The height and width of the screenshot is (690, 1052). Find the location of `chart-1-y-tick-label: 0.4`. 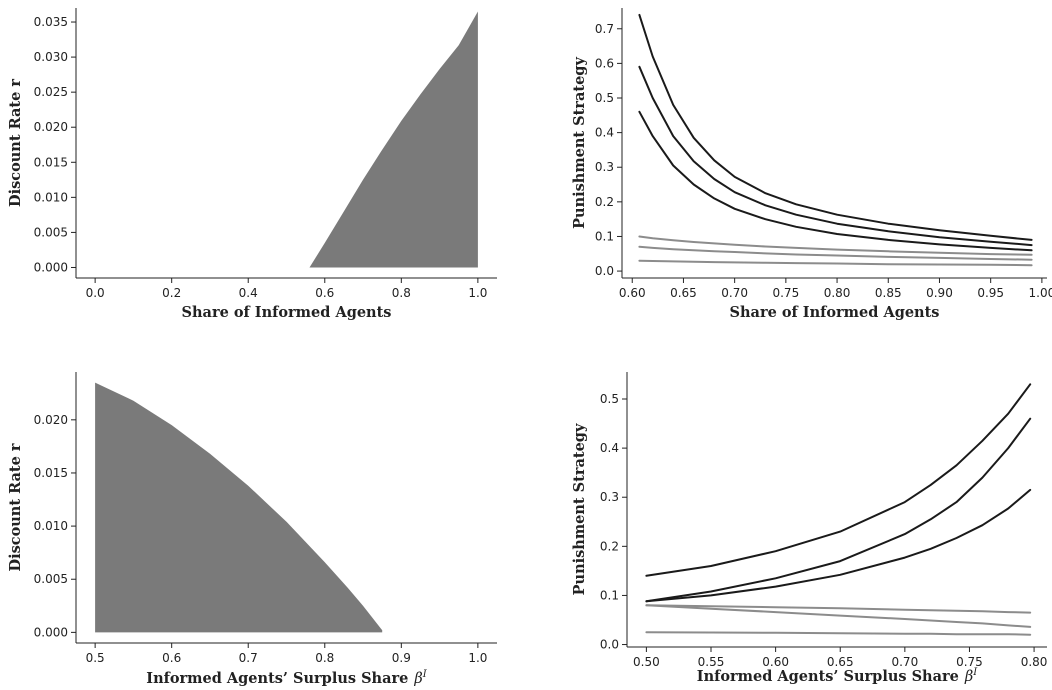

chart-1-y-tick-label: 0.4 is located at coordinates (604, 133).